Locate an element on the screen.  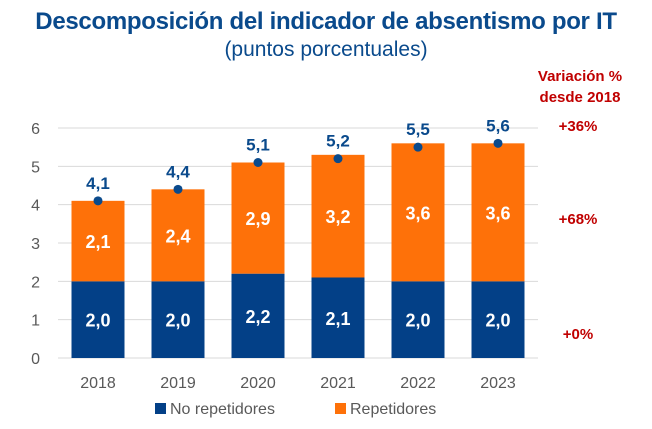
total-label: 5,6 is located at coordinates (498, 125).